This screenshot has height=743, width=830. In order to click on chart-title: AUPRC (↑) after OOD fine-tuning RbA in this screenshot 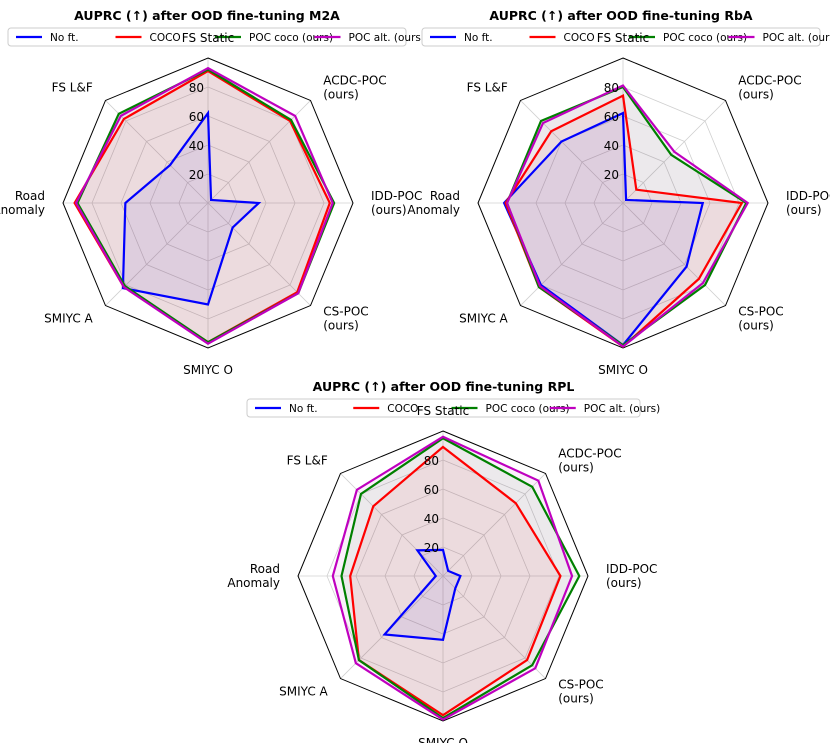, I will do `click(620, 15)`.